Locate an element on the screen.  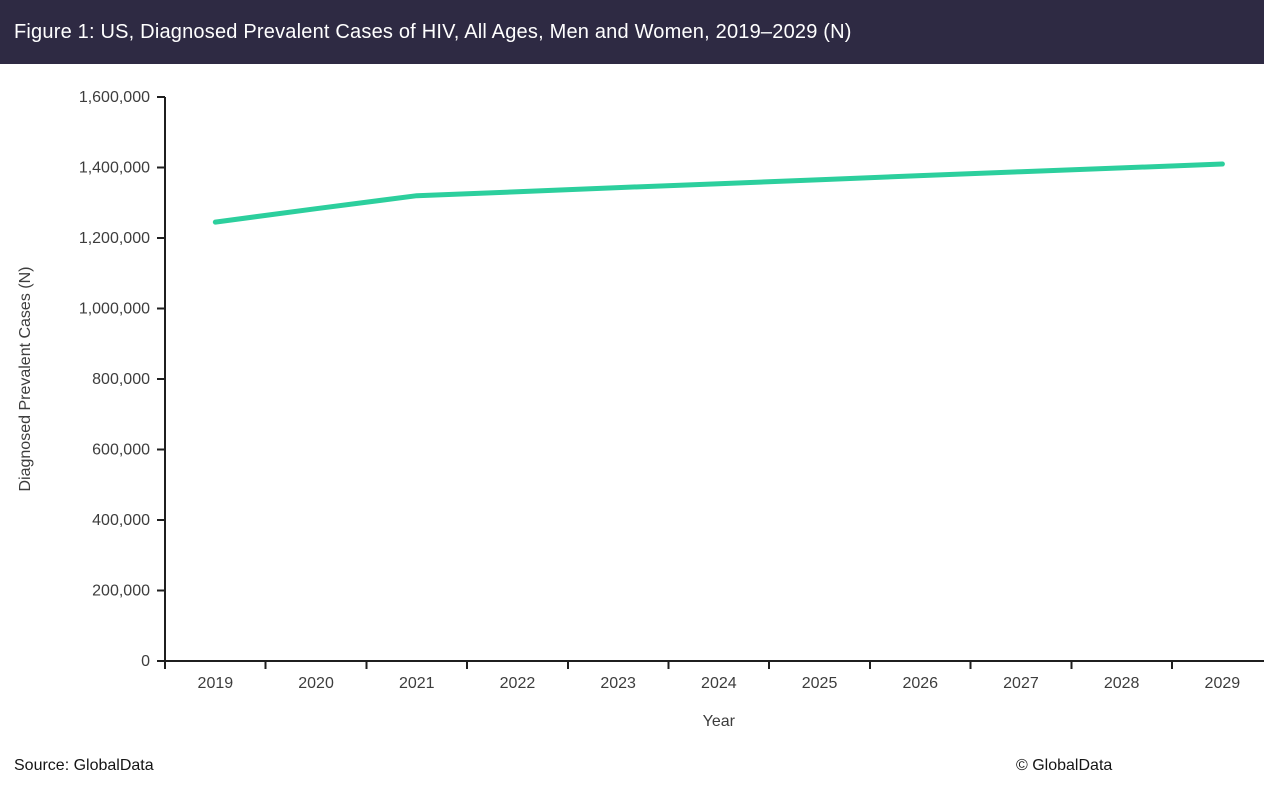
y-tick-label: 1,200,000 is located at coordinates (114, 238).